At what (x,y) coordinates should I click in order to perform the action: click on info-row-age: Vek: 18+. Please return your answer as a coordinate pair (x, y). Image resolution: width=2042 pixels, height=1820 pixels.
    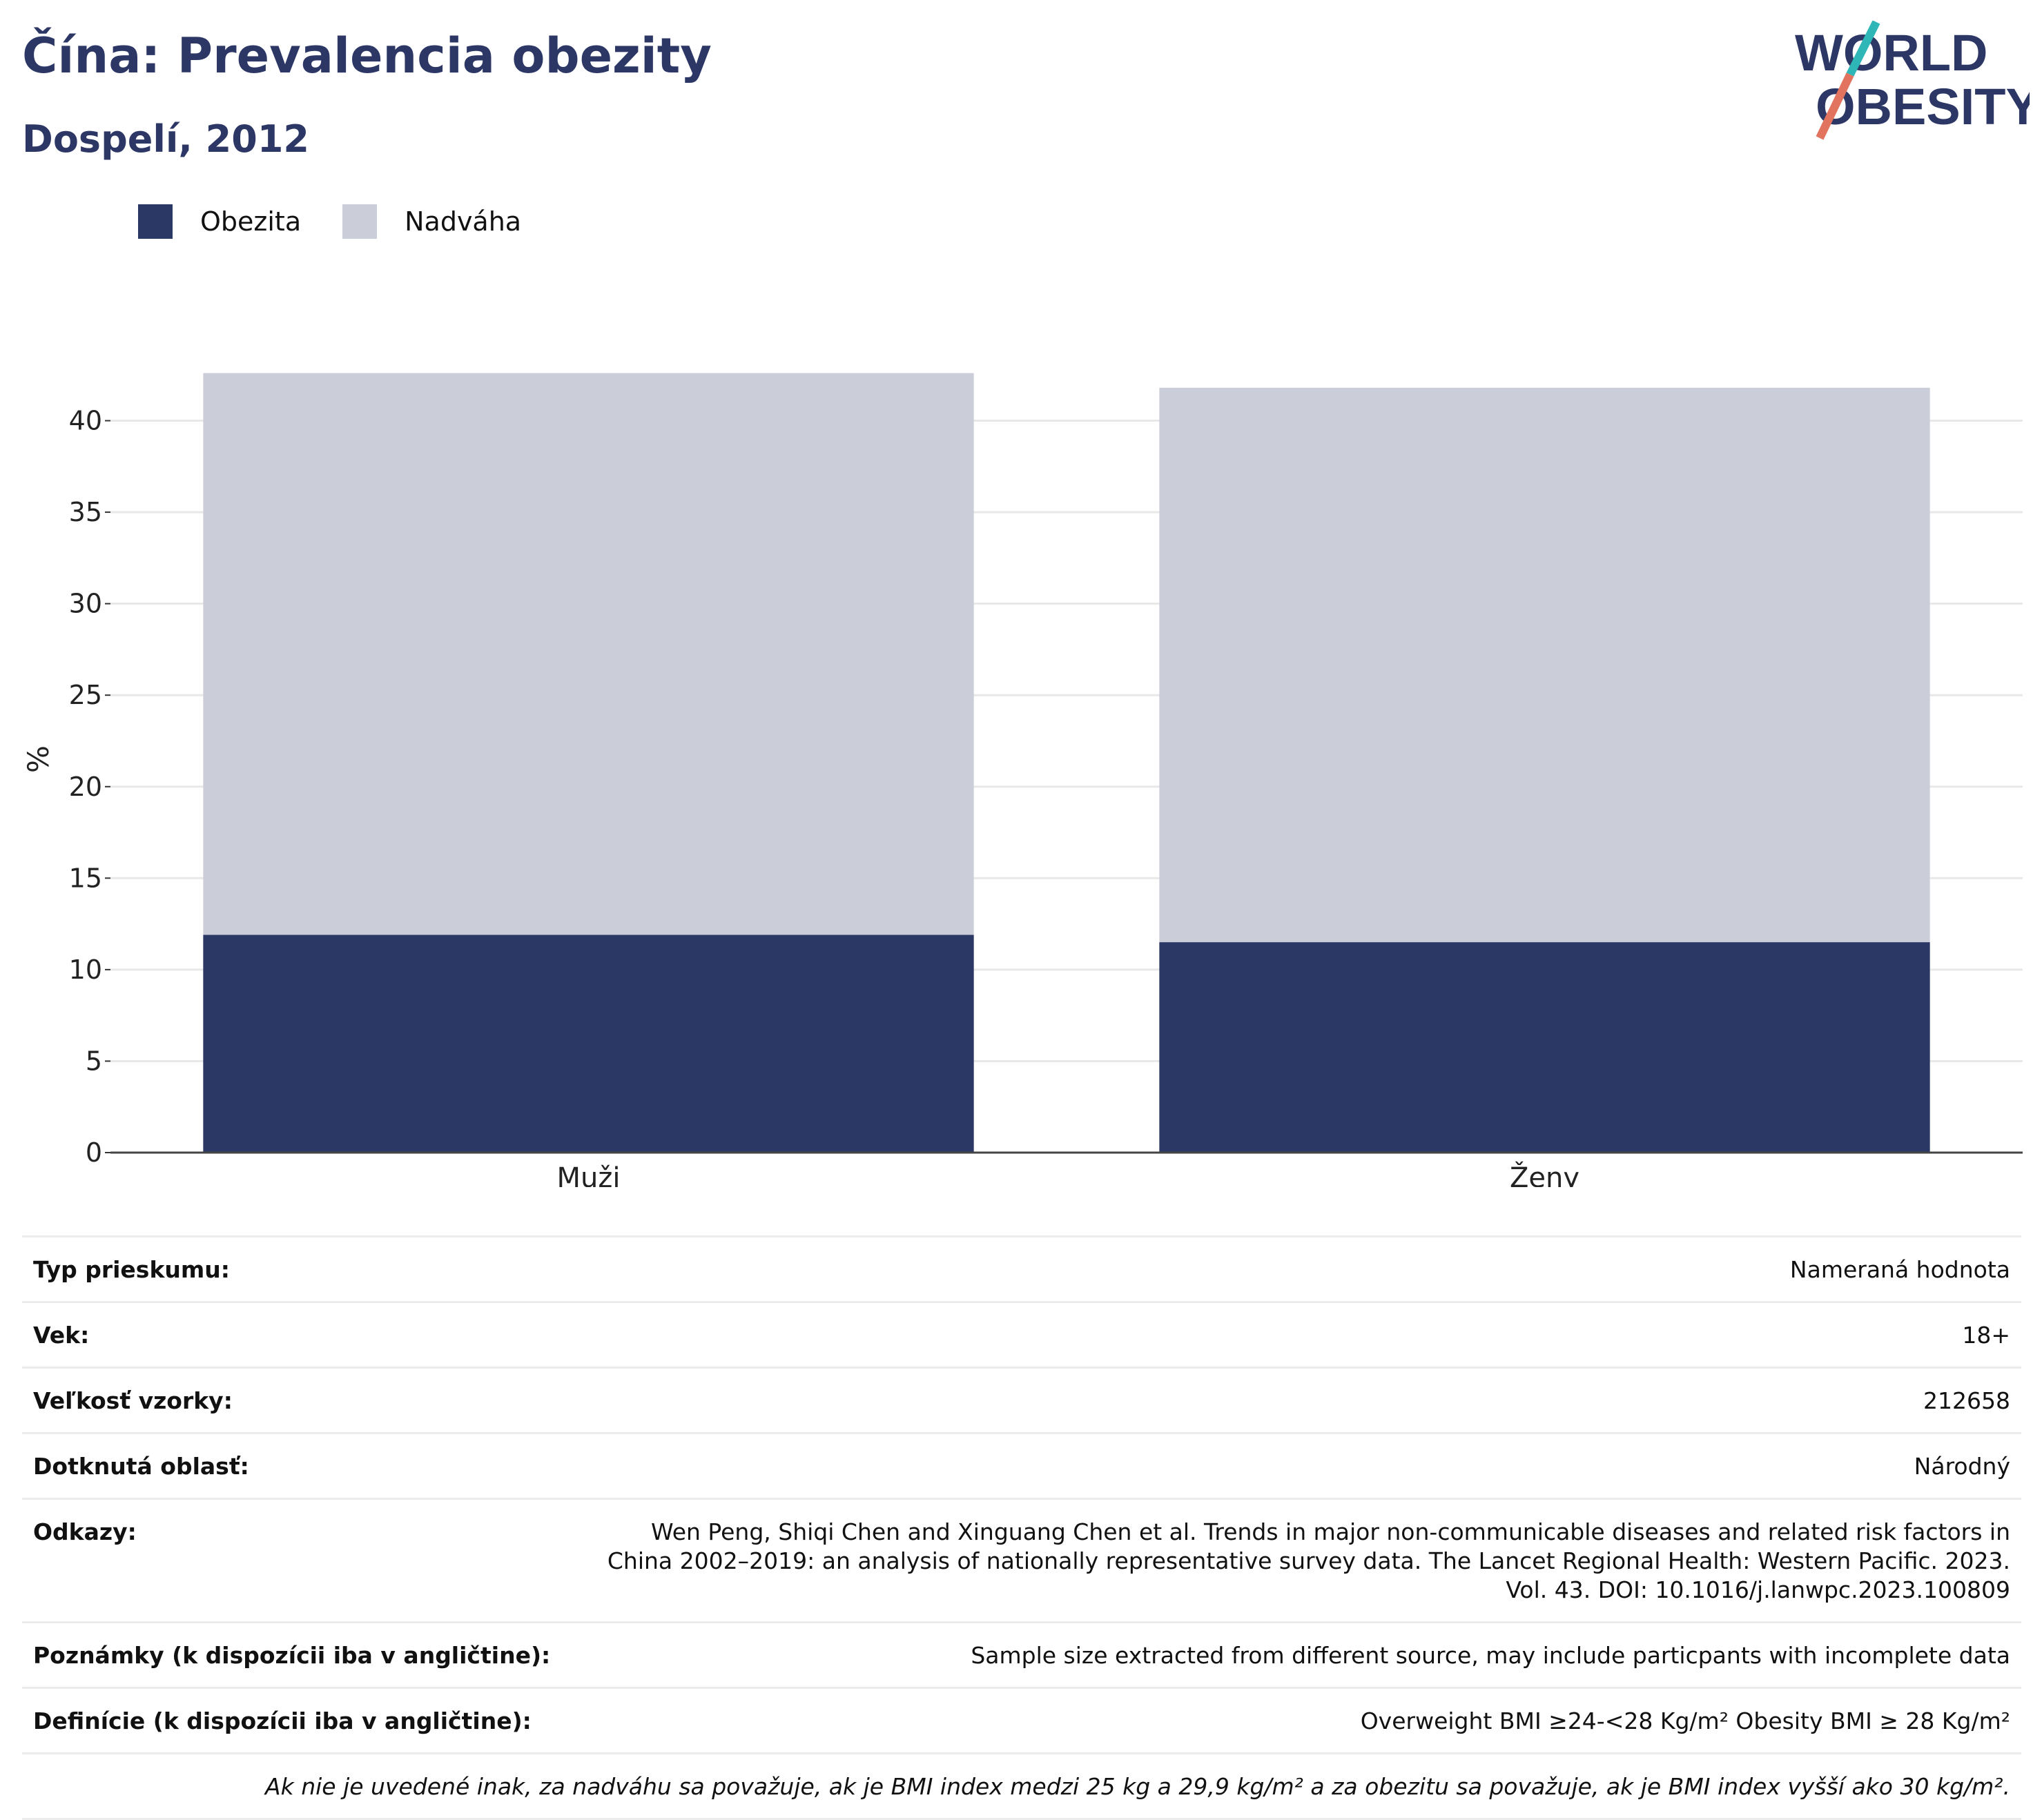
    Looking at the image, I should click on (1022, 1336).